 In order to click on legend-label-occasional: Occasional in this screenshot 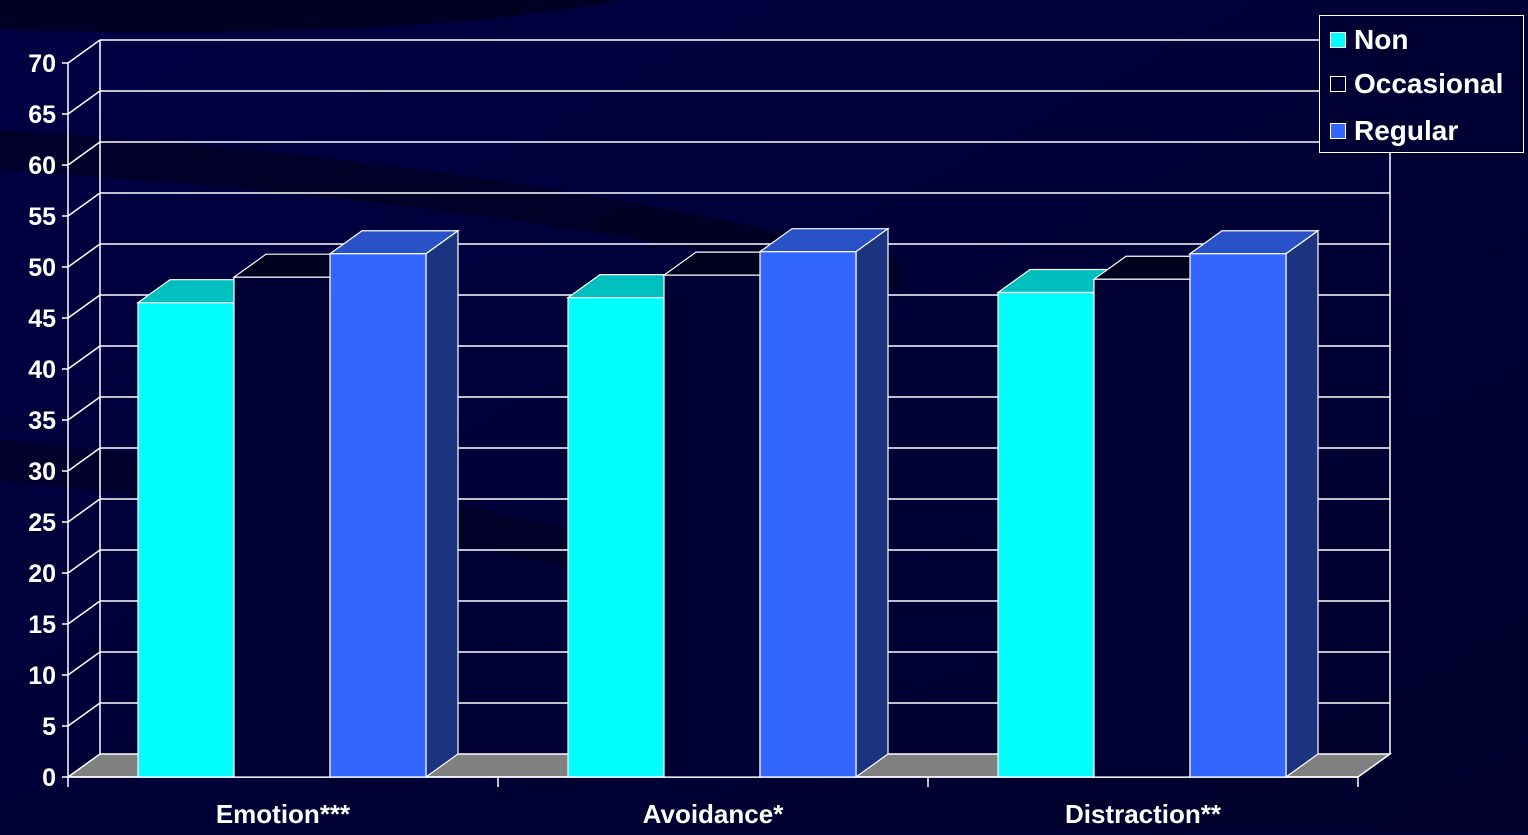, I will do `click(1429, 83)`.